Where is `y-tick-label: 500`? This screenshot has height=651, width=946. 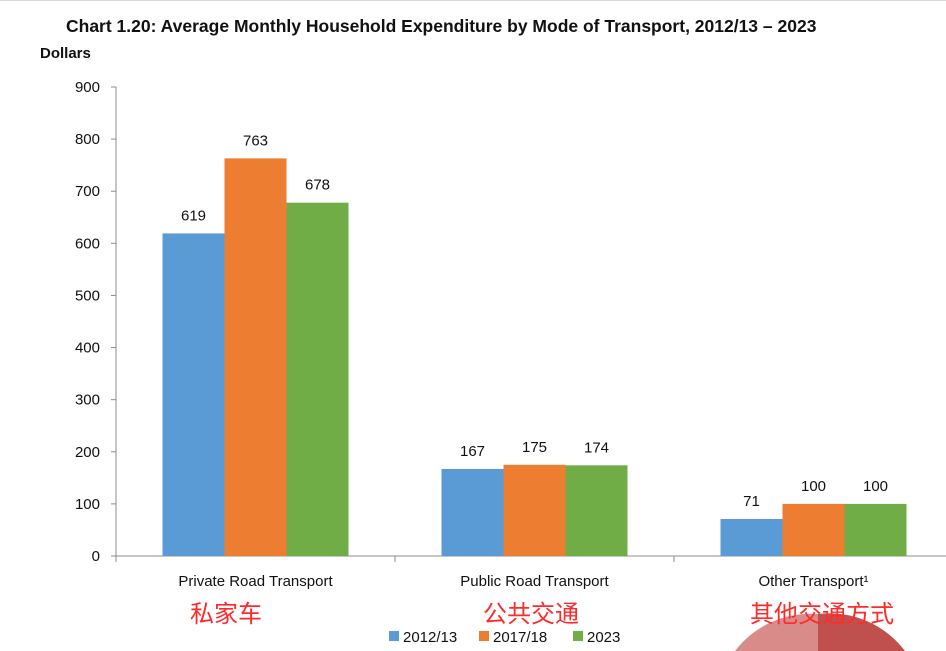 y-tick-label: 500 is located at coordinates (87, 295).